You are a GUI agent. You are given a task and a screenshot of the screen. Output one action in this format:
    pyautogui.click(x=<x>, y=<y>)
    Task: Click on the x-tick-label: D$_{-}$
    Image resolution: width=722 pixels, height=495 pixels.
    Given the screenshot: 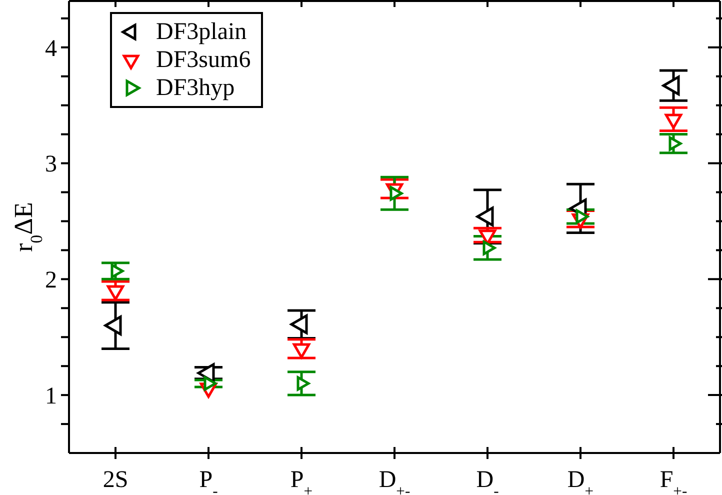 What is the action you would take?
    pyautogui.click(x=487, y=481)
    